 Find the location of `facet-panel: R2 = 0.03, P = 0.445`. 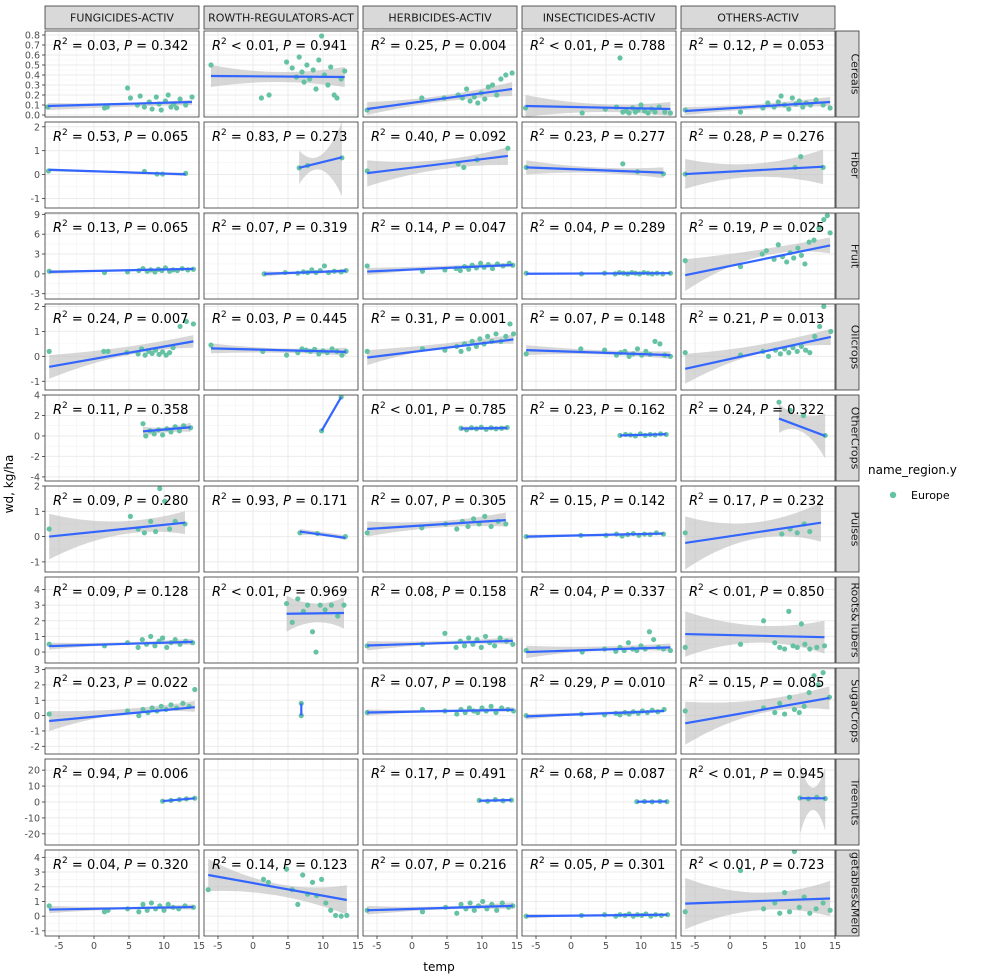

facet-panel: R2 = 0.03, P = 0.445 is located at coordinates (281, 347).